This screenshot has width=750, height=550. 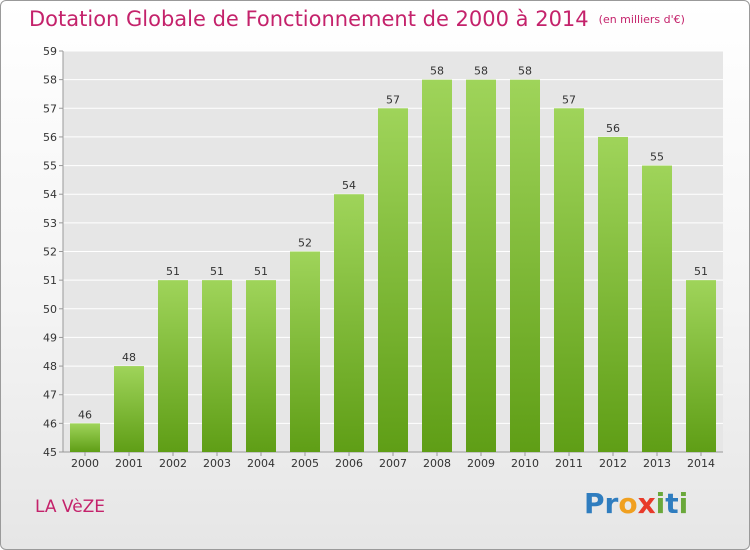 I want to click on chart-unit: (en milliers d'€), so click(x=641, y=19).